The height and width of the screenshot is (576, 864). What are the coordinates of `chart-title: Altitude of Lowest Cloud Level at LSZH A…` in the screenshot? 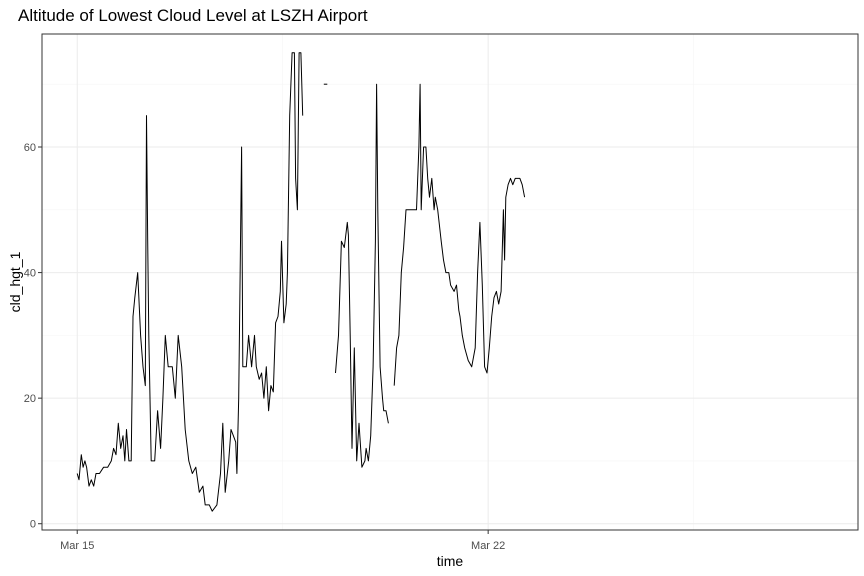 It's located at (193, 15).